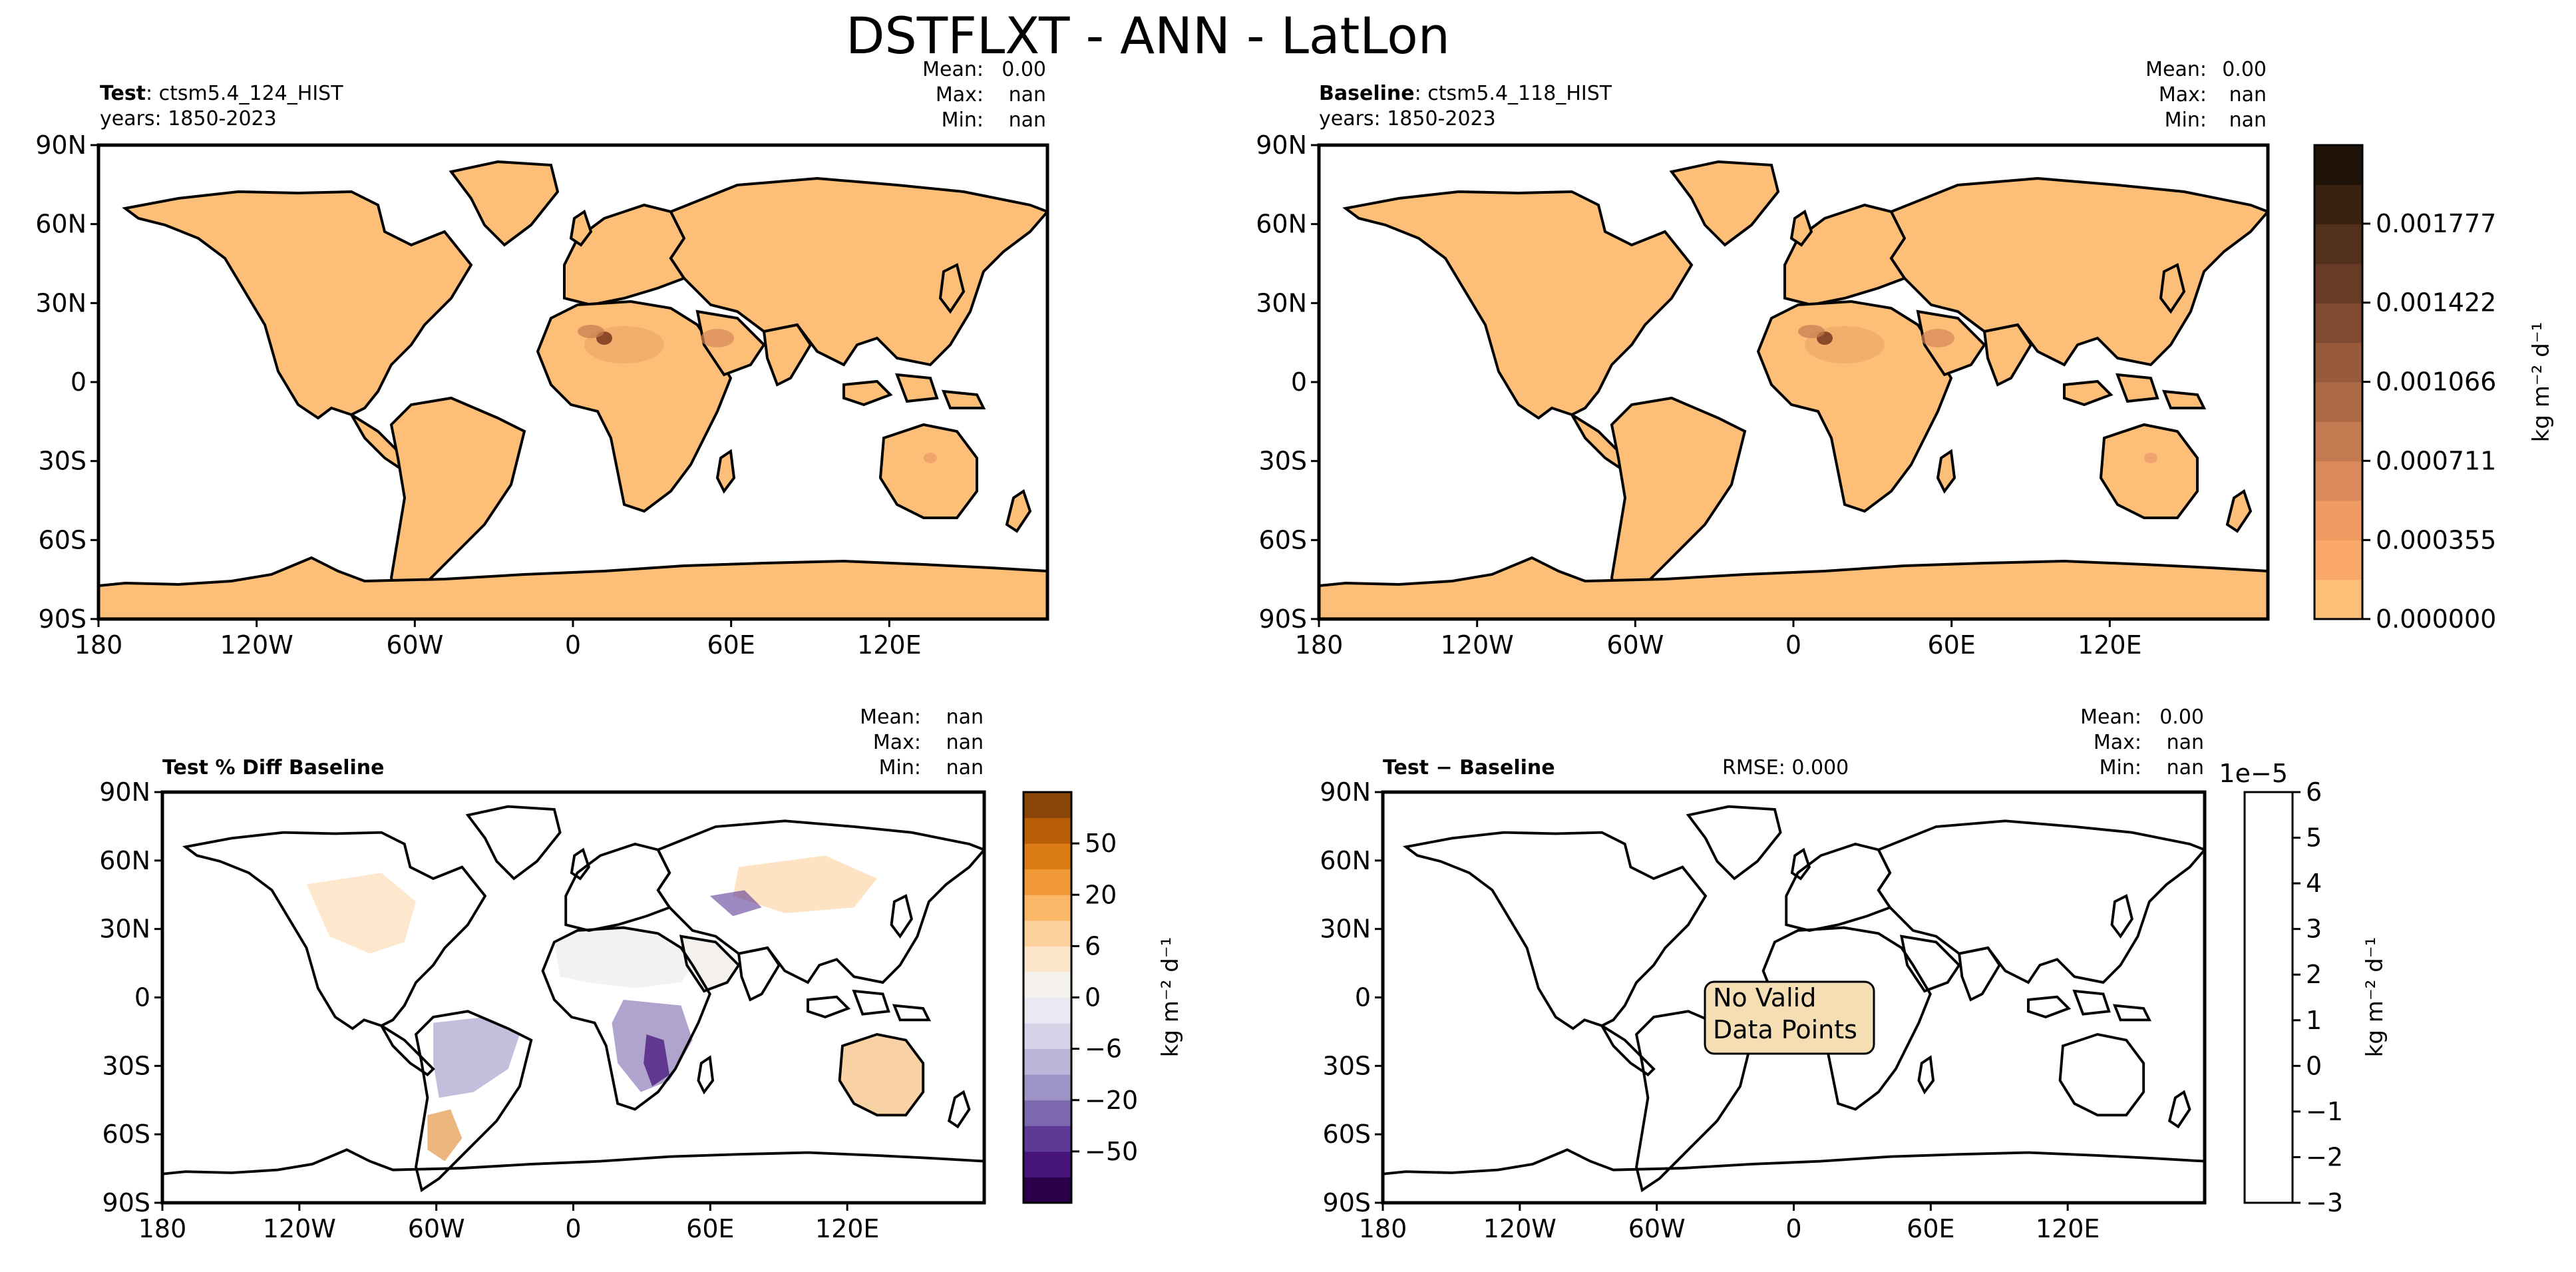  What do you see at coordinates (2375, 997) in the screenshot?
I see `colorbar-diff-label: kg m⁻² d⁻¹` at bounding box center [2375, 997].